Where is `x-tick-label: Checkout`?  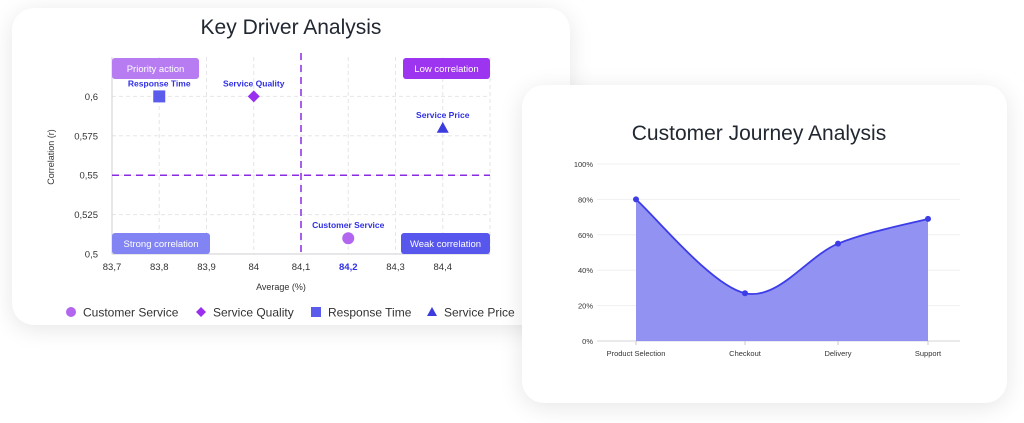 x-tick-label: Checkout is located at coordinates (745, 353).